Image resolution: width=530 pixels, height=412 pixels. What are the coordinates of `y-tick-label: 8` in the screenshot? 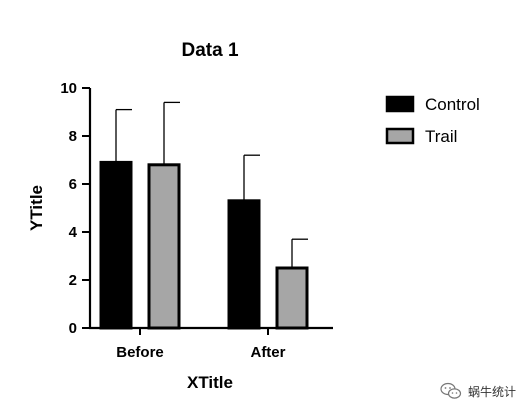 It's located at (73, 136).